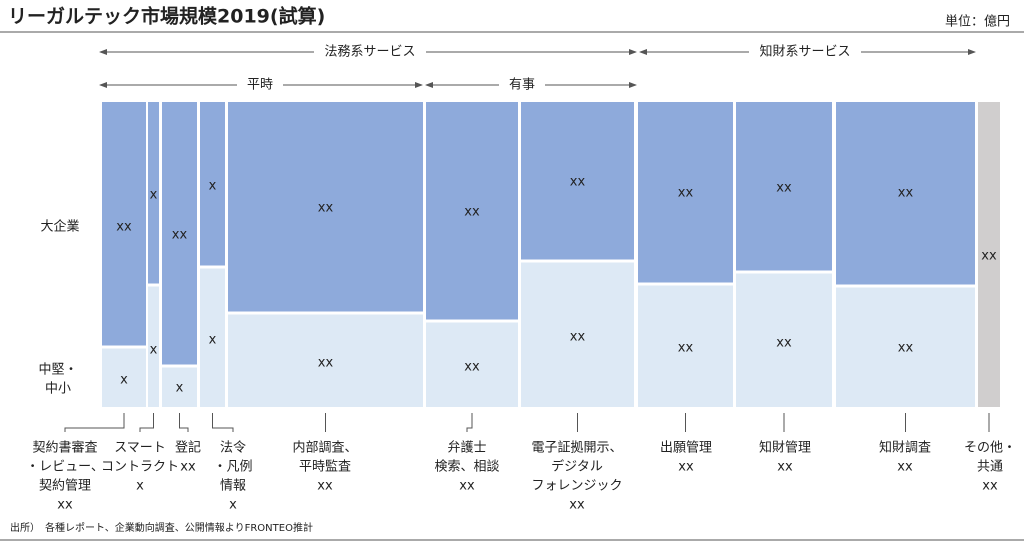  Describe the element at coordinates (324, 448) in the screenshot. I see `column-label: 内部調査、` at that location.